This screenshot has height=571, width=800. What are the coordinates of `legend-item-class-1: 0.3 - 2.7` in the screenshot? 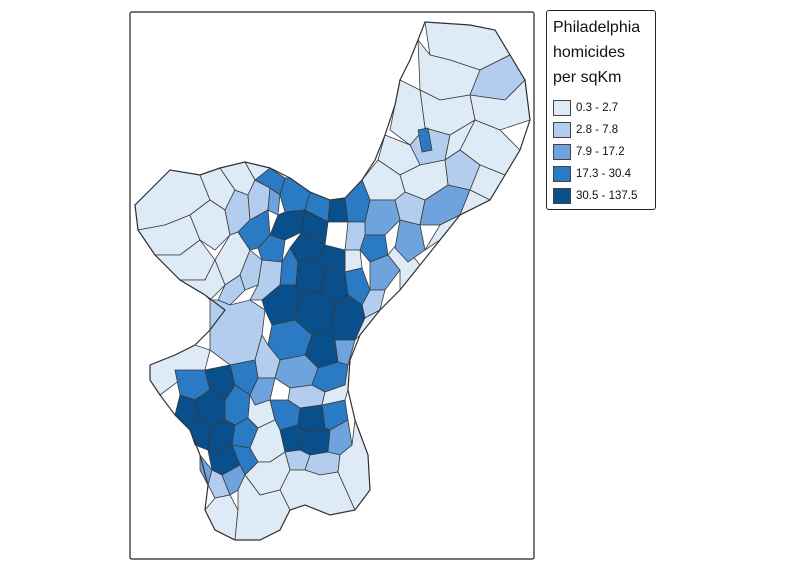 It's located at (601, 108).